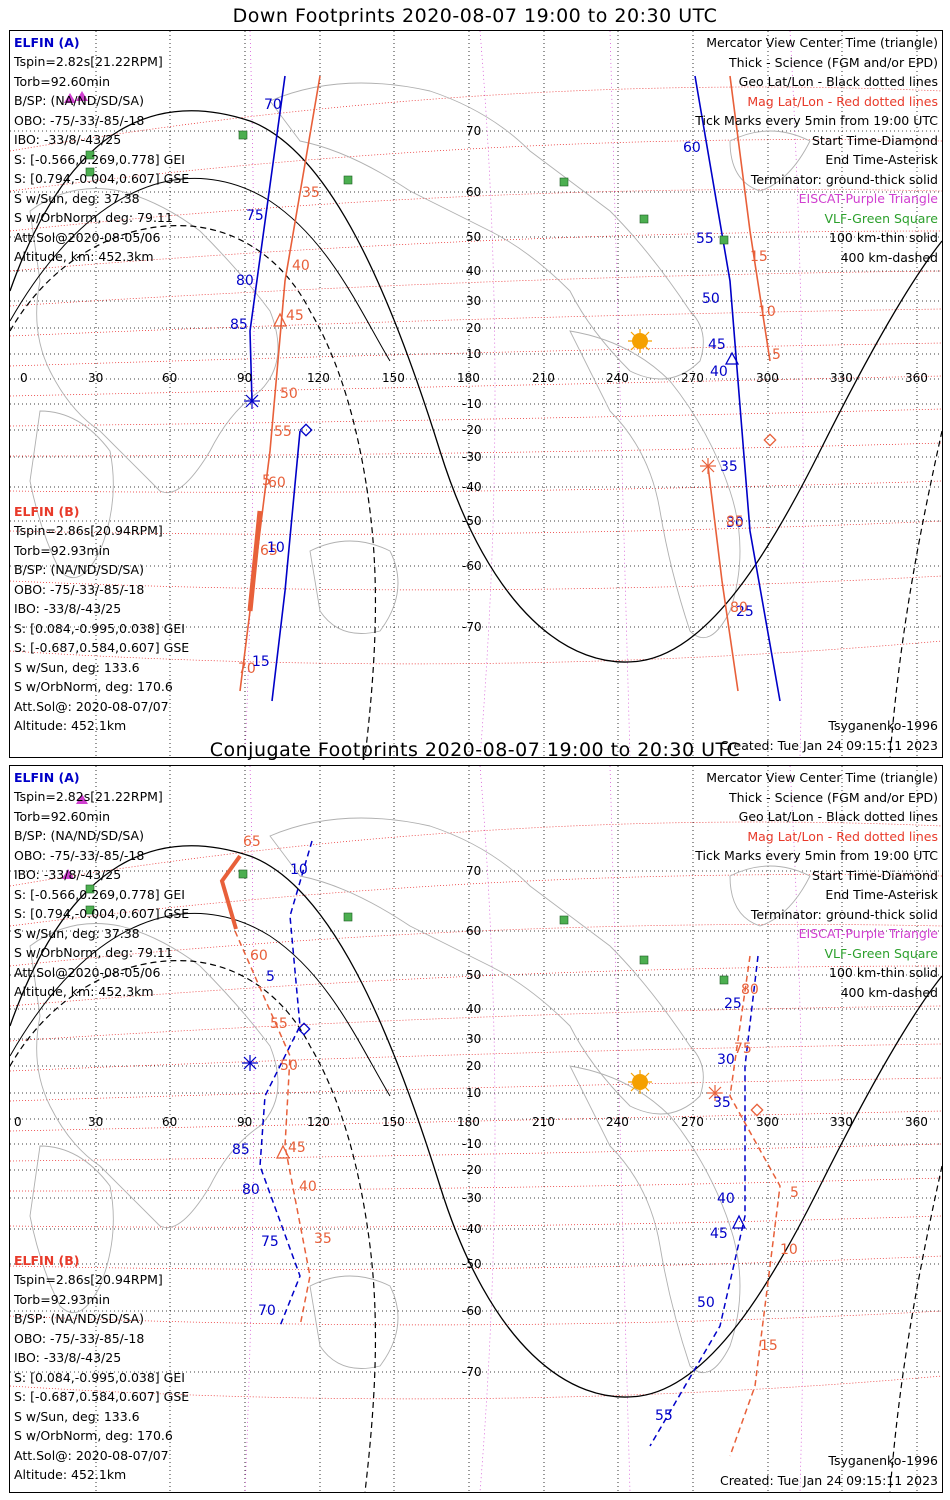 This screenshot has height=1500, width=950. Describe the element at coordinates (617, 1122) in the screenshot. I see `svg-text: 240` at that location.